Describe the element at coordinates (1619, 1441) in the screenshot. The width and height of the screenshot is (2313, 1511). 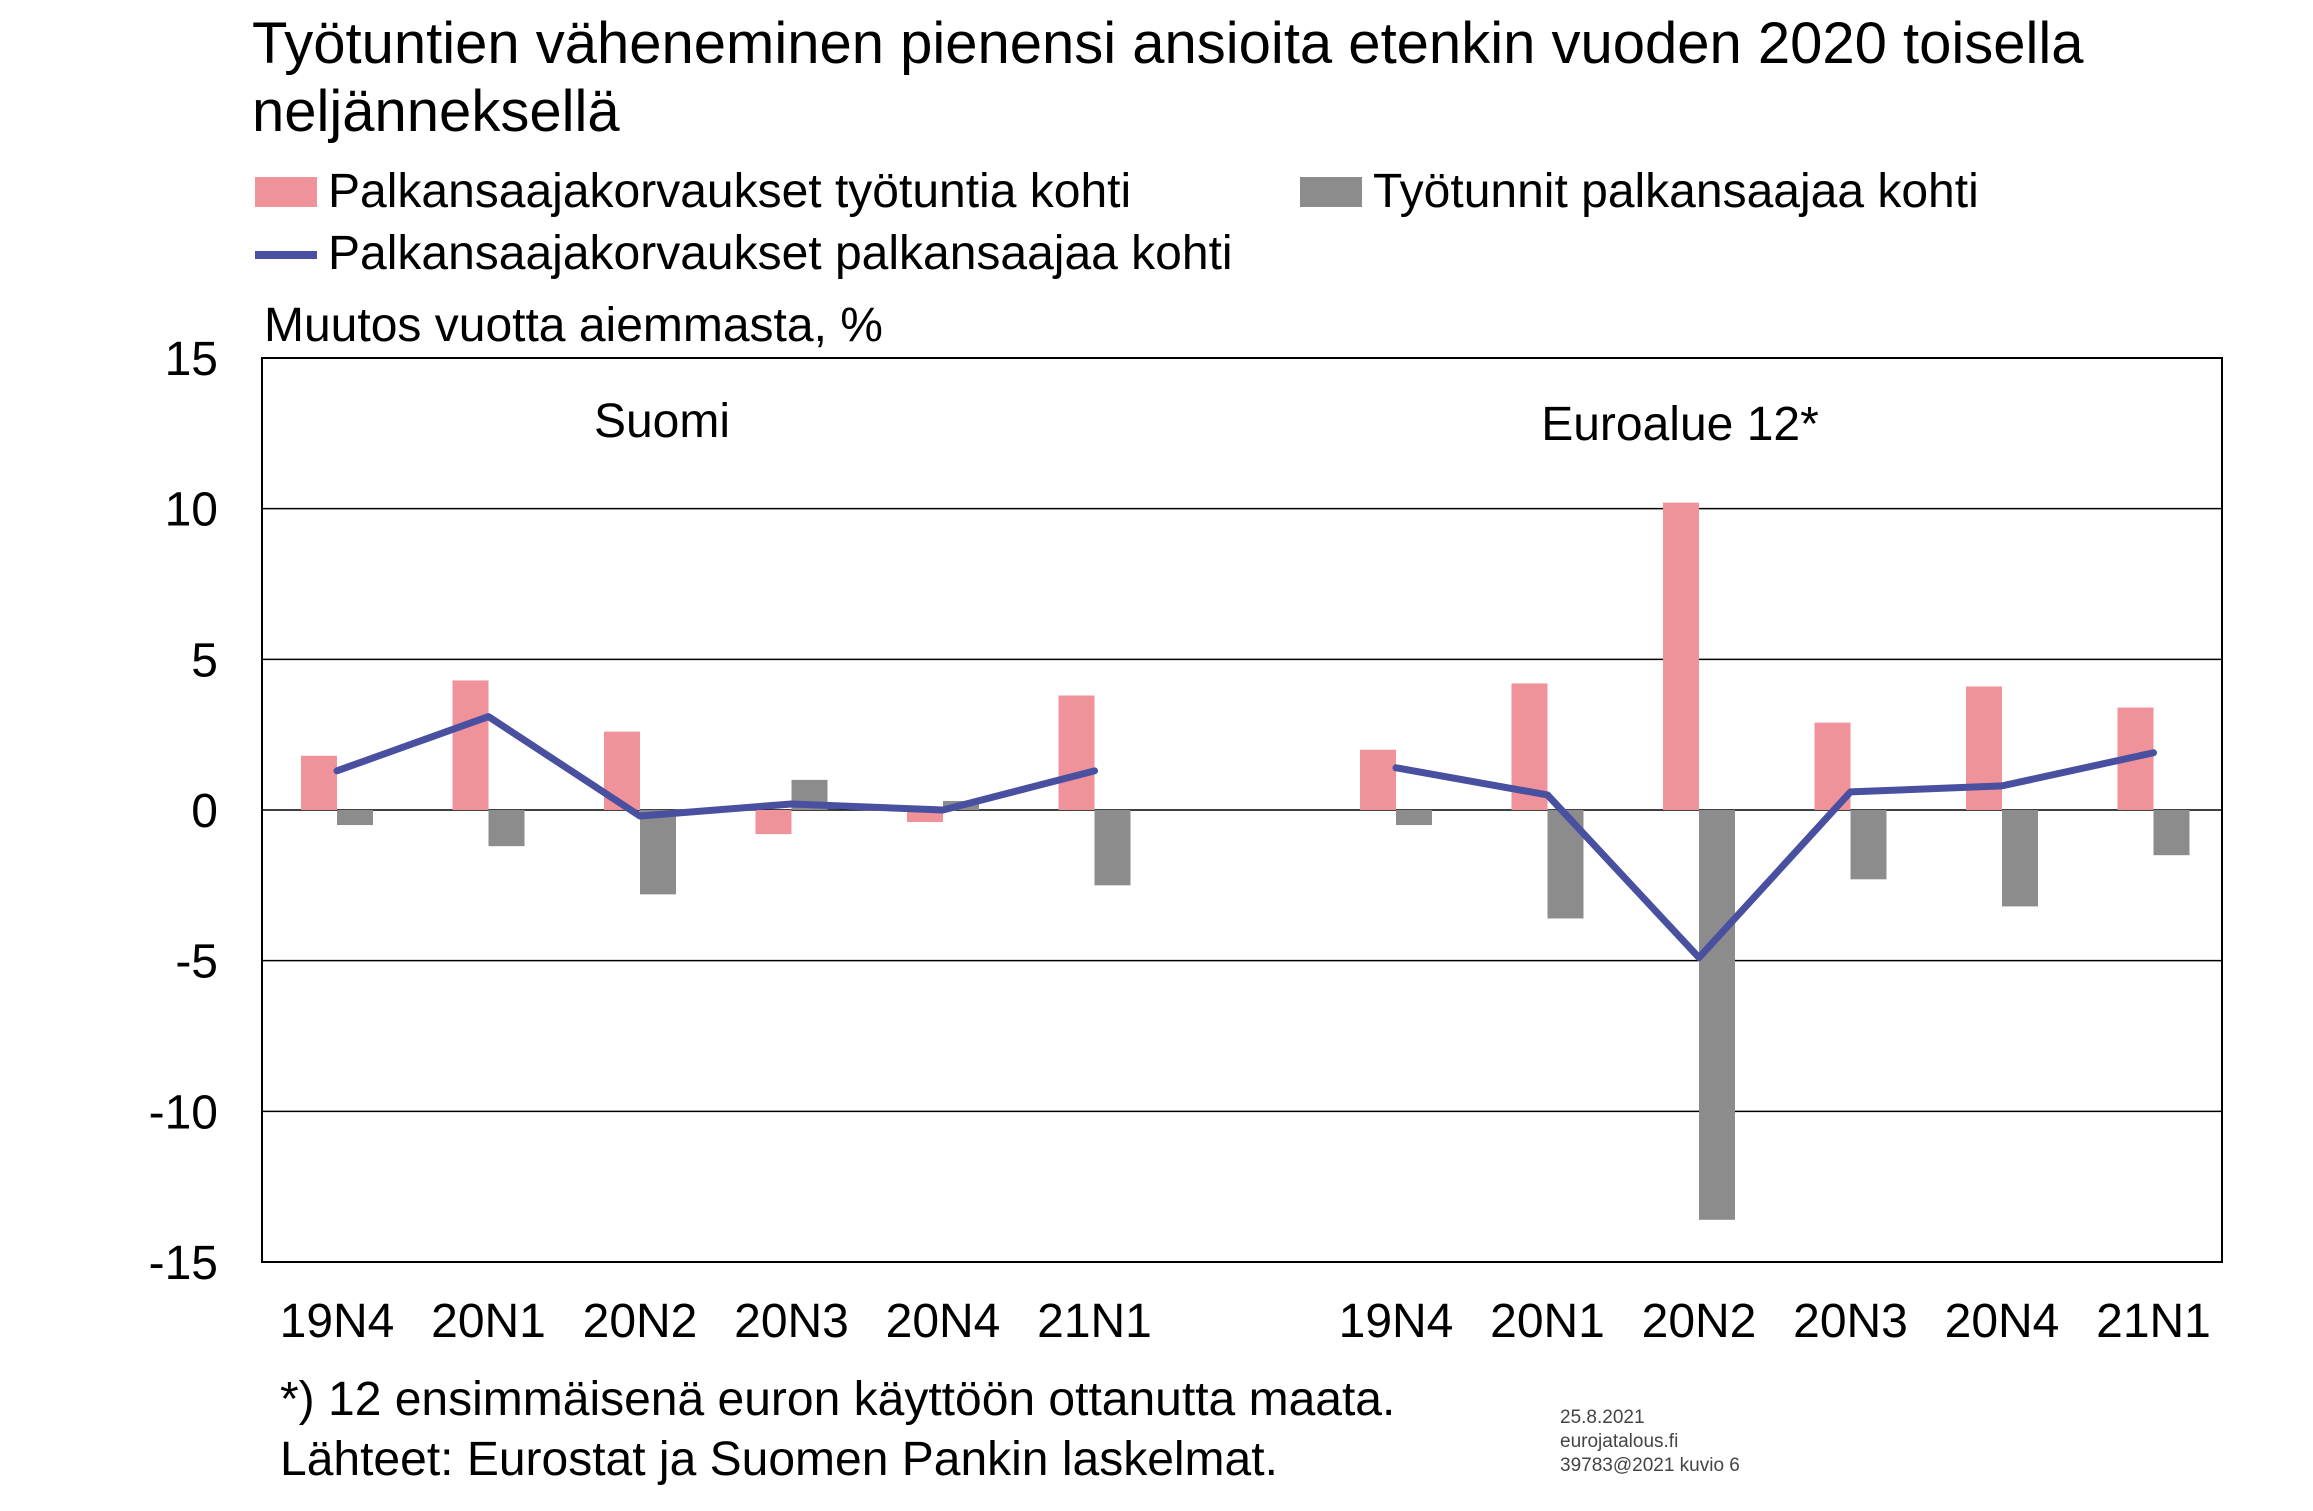
I see `meta-site: eurojatalous.fi` at that location.